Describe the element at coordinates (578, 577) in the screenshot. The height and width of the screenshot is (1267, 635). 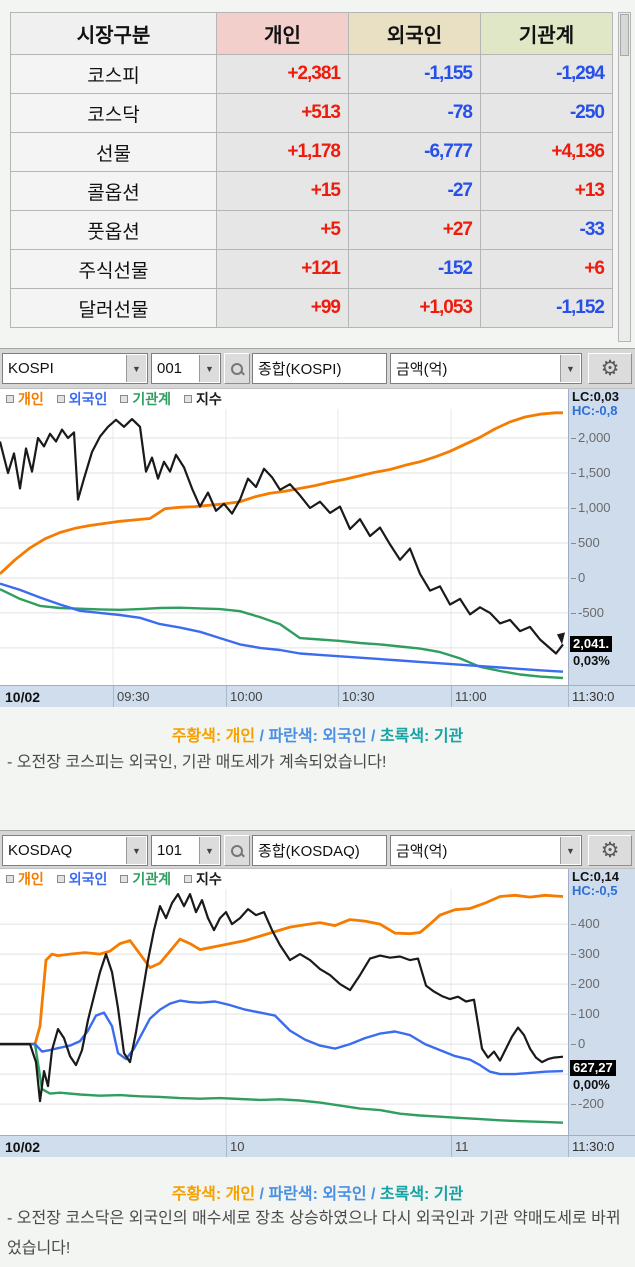
I see `y-axis-tick-label: 0` at that location.